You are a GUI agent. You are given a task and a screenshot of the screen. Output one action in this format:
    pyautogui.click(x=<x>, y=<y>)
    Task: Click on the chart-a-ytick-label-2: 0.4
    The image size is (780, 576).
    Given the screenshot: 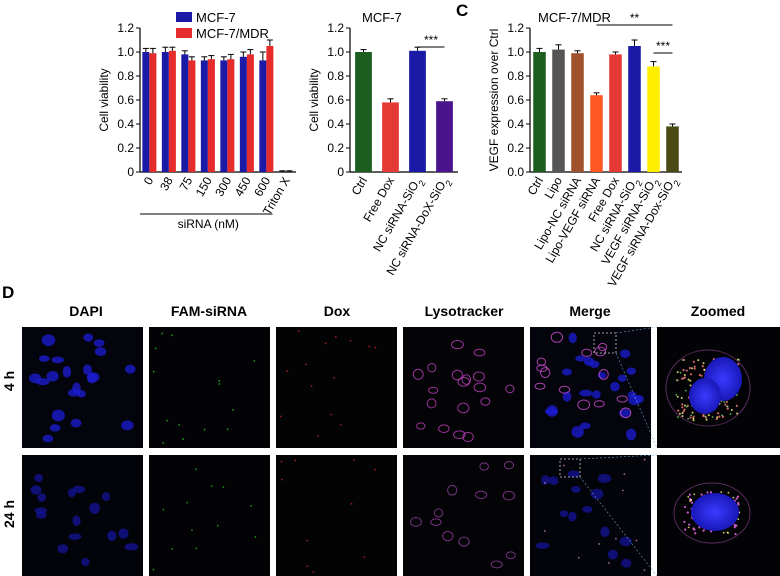 What is the action you would take?
    pyautogui.click(x=125, y=124)
    